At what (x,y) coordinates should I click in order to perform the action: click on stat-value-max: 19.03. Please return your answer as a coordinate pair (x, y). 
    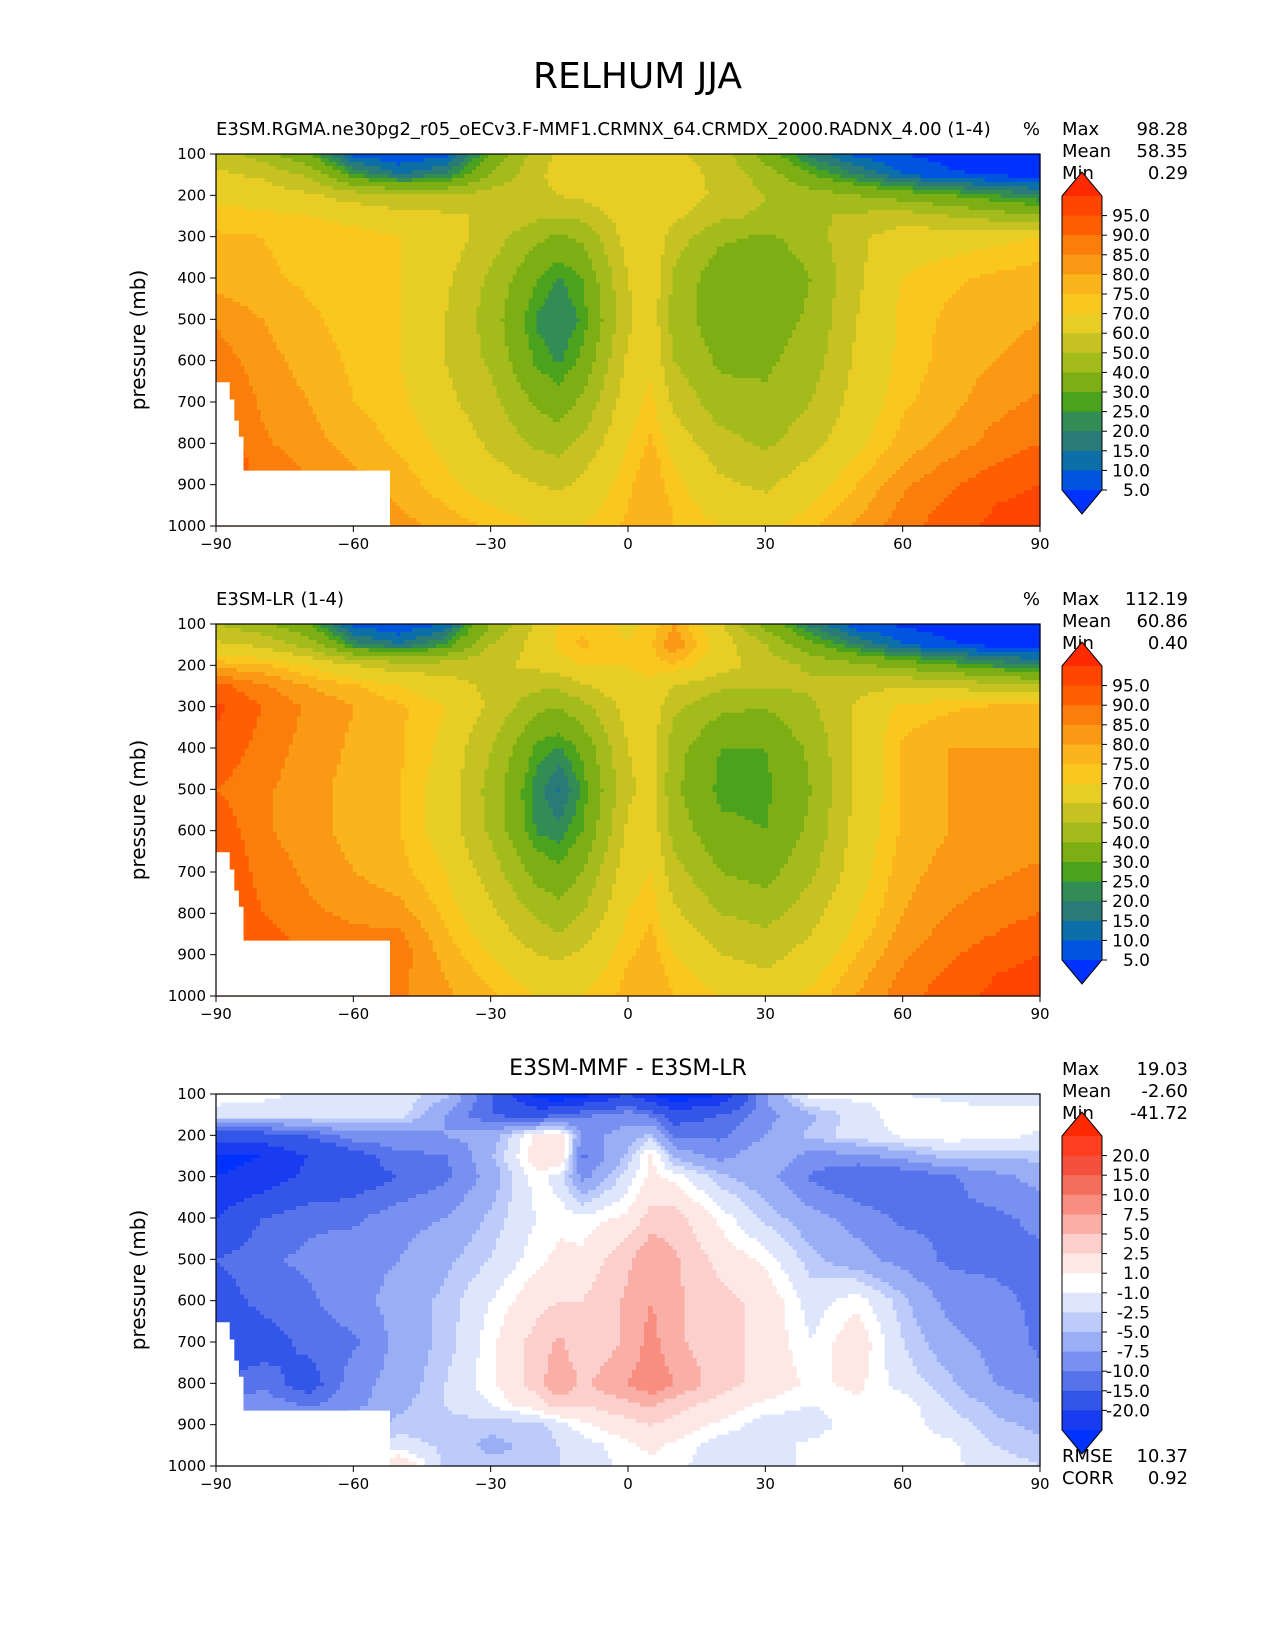
    Looking at the image, I should click on (1162, 1069).